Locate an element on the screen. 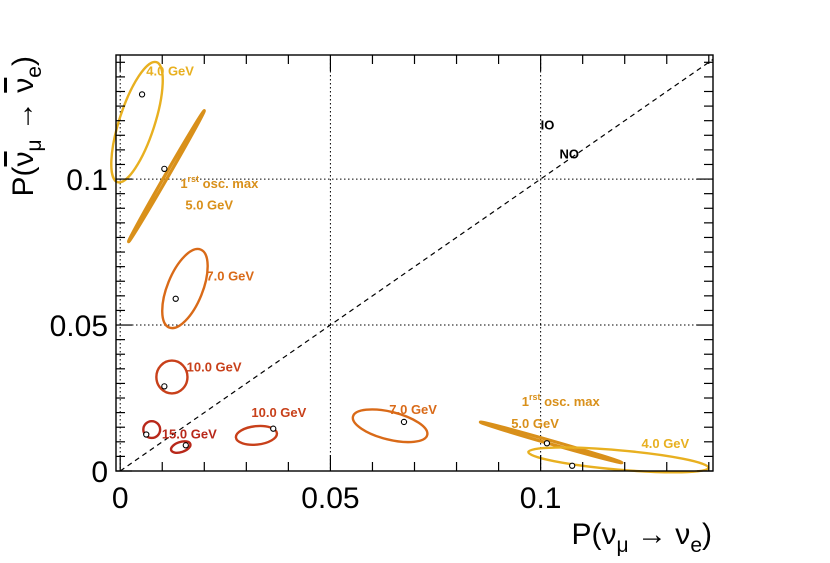 This screenshot has width=830, height=563. x-tick-label: 0 is located at coordinates (120, 498).